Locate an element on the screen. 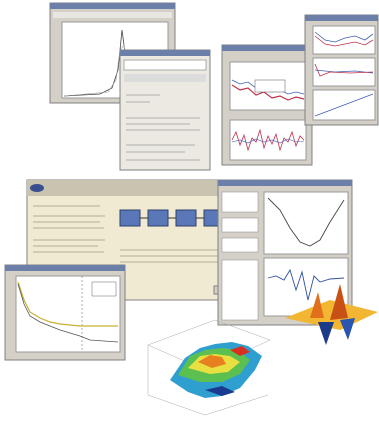 This screenshot has width=379, height=429. window-three-plots is located at coordinates (341, 70).